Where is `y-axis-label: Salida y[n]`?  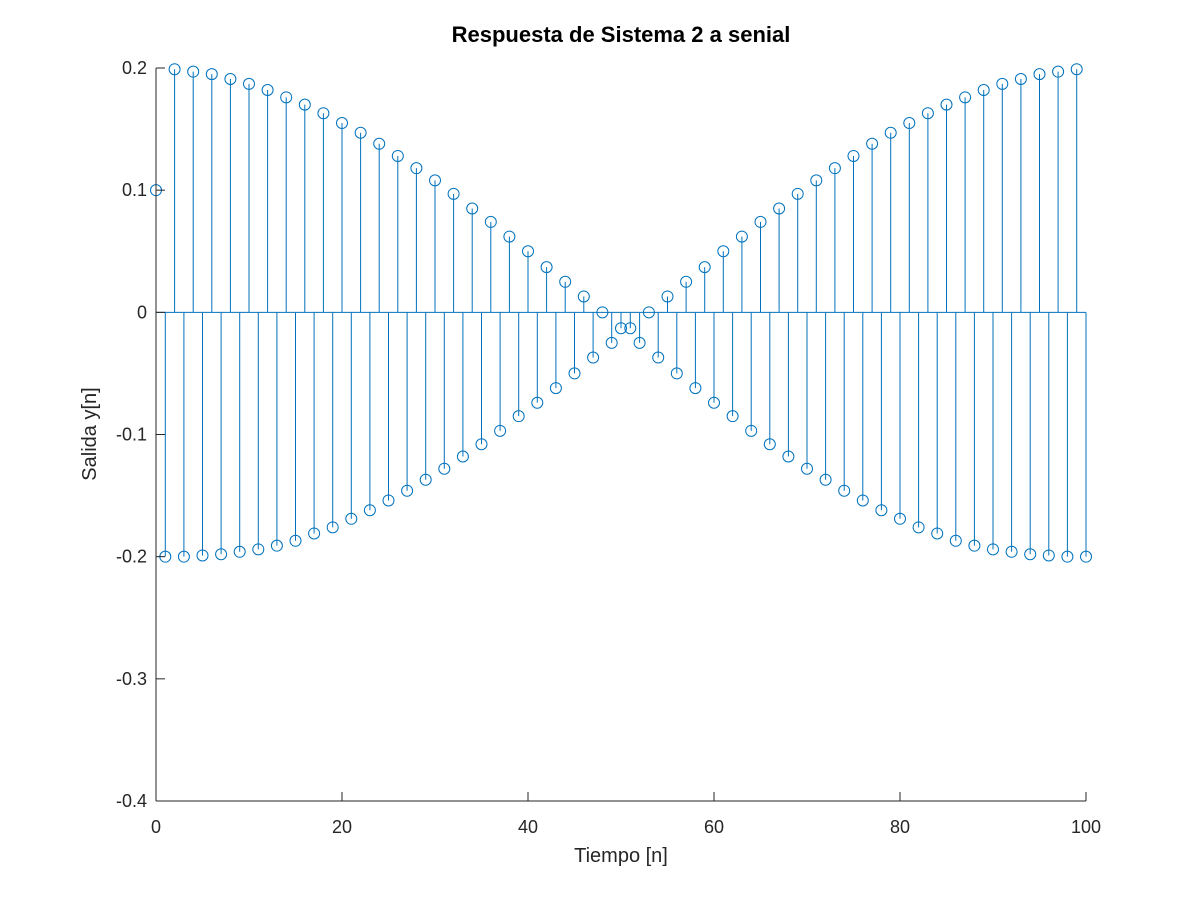
y-axis-label: Salida y[n] is located at coordinates (90, 433).